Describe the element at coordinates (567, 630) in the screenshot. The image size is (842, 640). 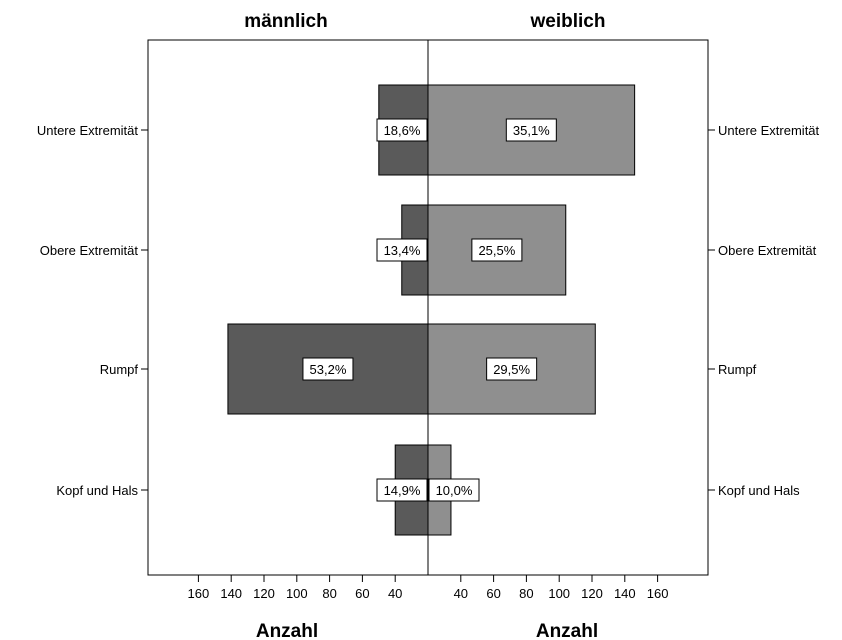
I see `x-axis-title-right: Anzahl` at that location.